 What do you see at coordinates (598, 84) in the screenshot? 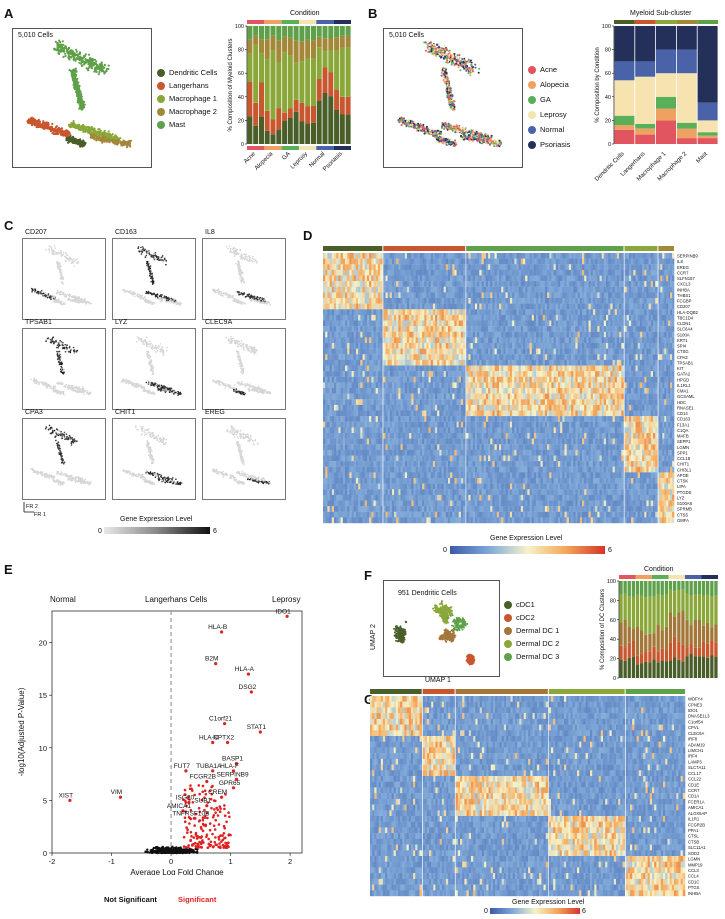
I see `y-axis-label: % Composition by Condition` at bounding box center [598, 84].